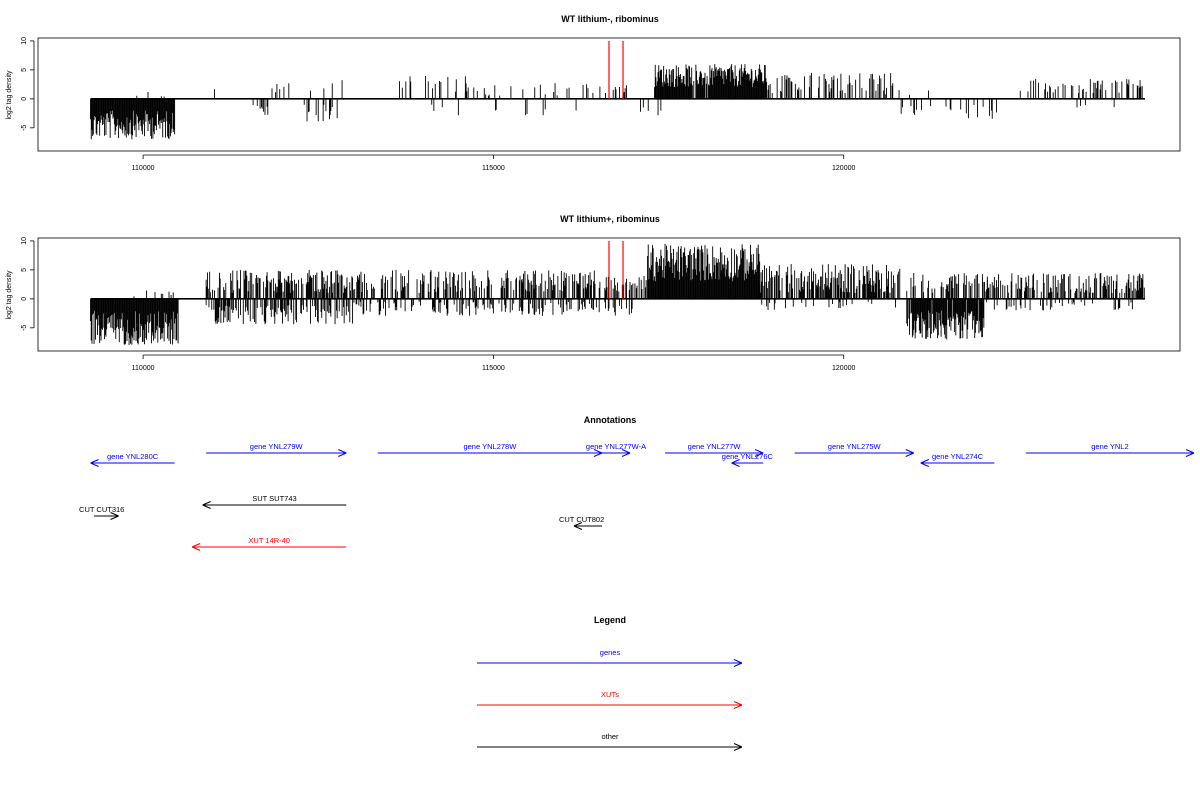  I want to click on legend-arrow-genes, so click(610, 663).